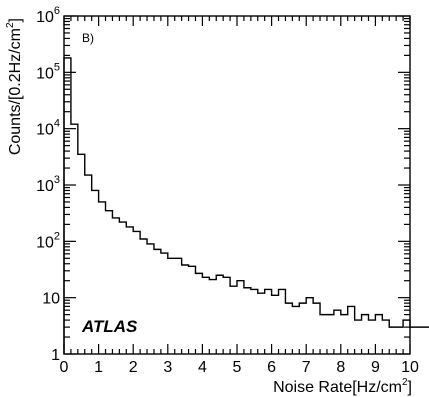 This screenshot has height=397, width=429. I want to click on x-tick-label: 4, so click(202, 367).